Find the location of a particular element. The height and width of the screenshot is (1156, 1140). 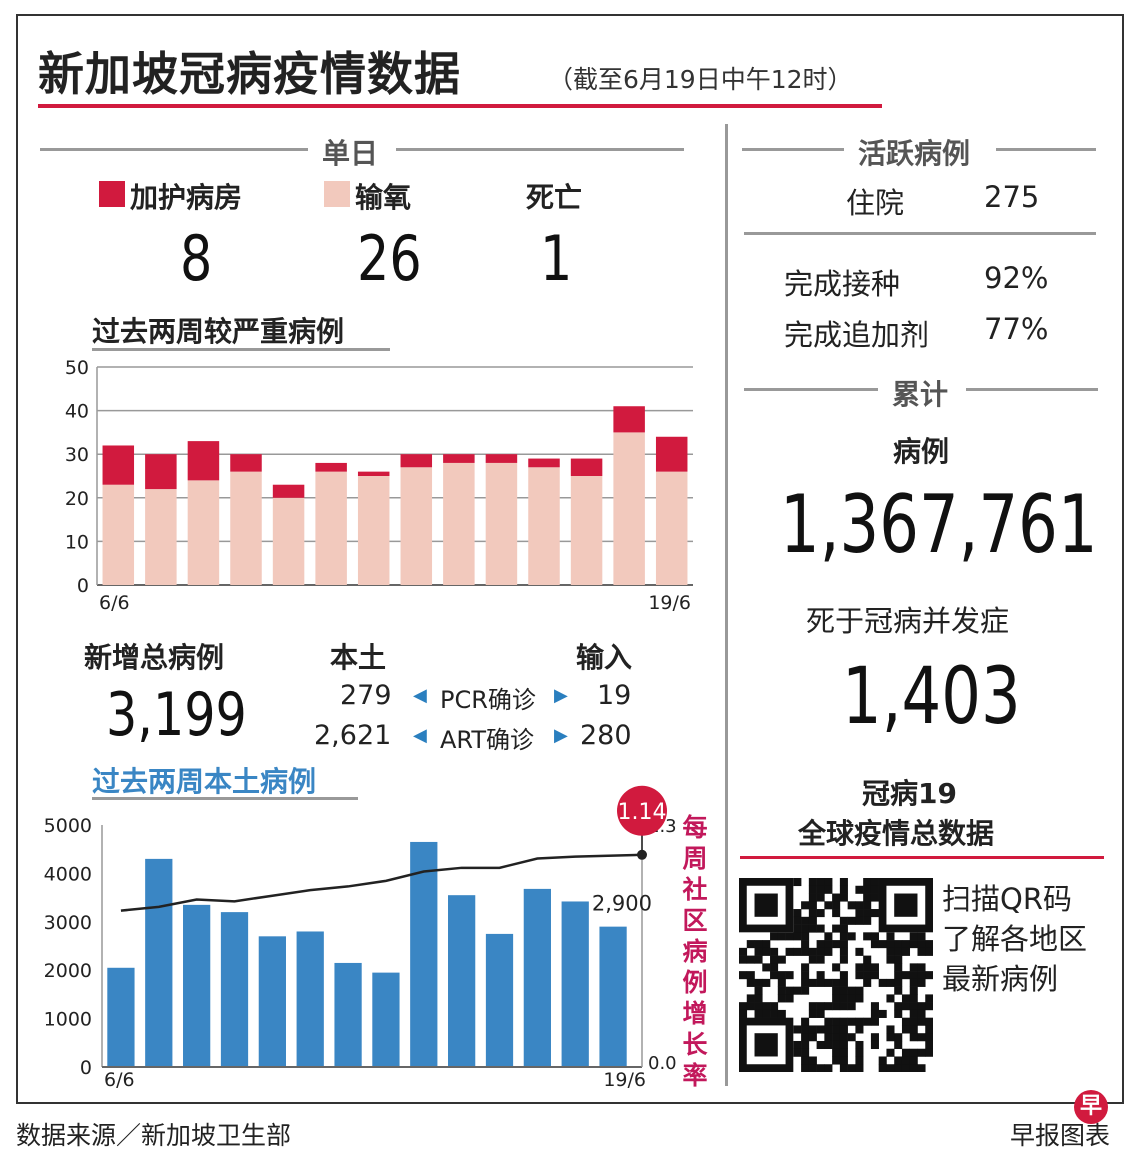

local-label: 本土 is located at coordinates (358, 657).